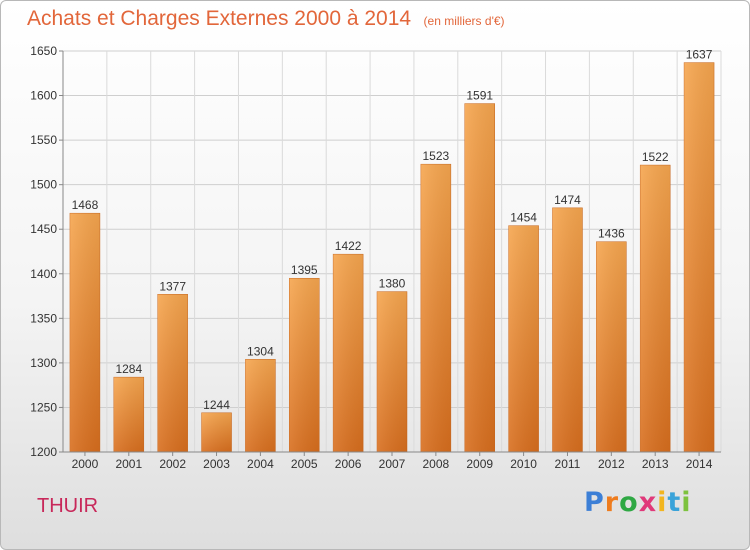  I want to click on x-tick-label: 2007, so click(392, 464).